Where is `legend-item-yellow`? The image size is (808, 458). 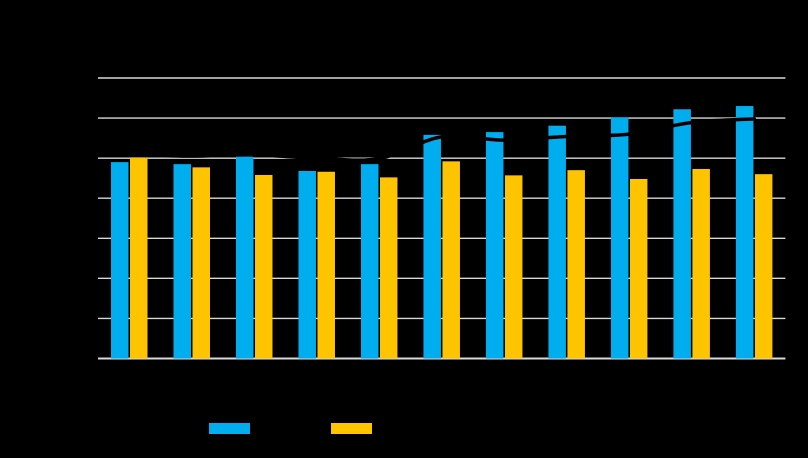 legend-item-yellow is located at coordinates (355, 428).